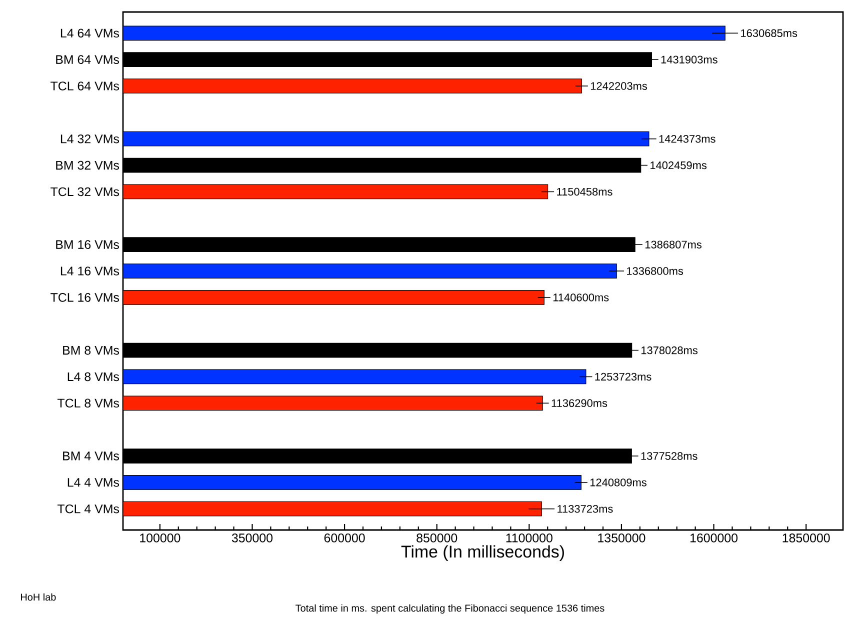  I want to click on x-tick-label: 1600000, so click(714, 538).